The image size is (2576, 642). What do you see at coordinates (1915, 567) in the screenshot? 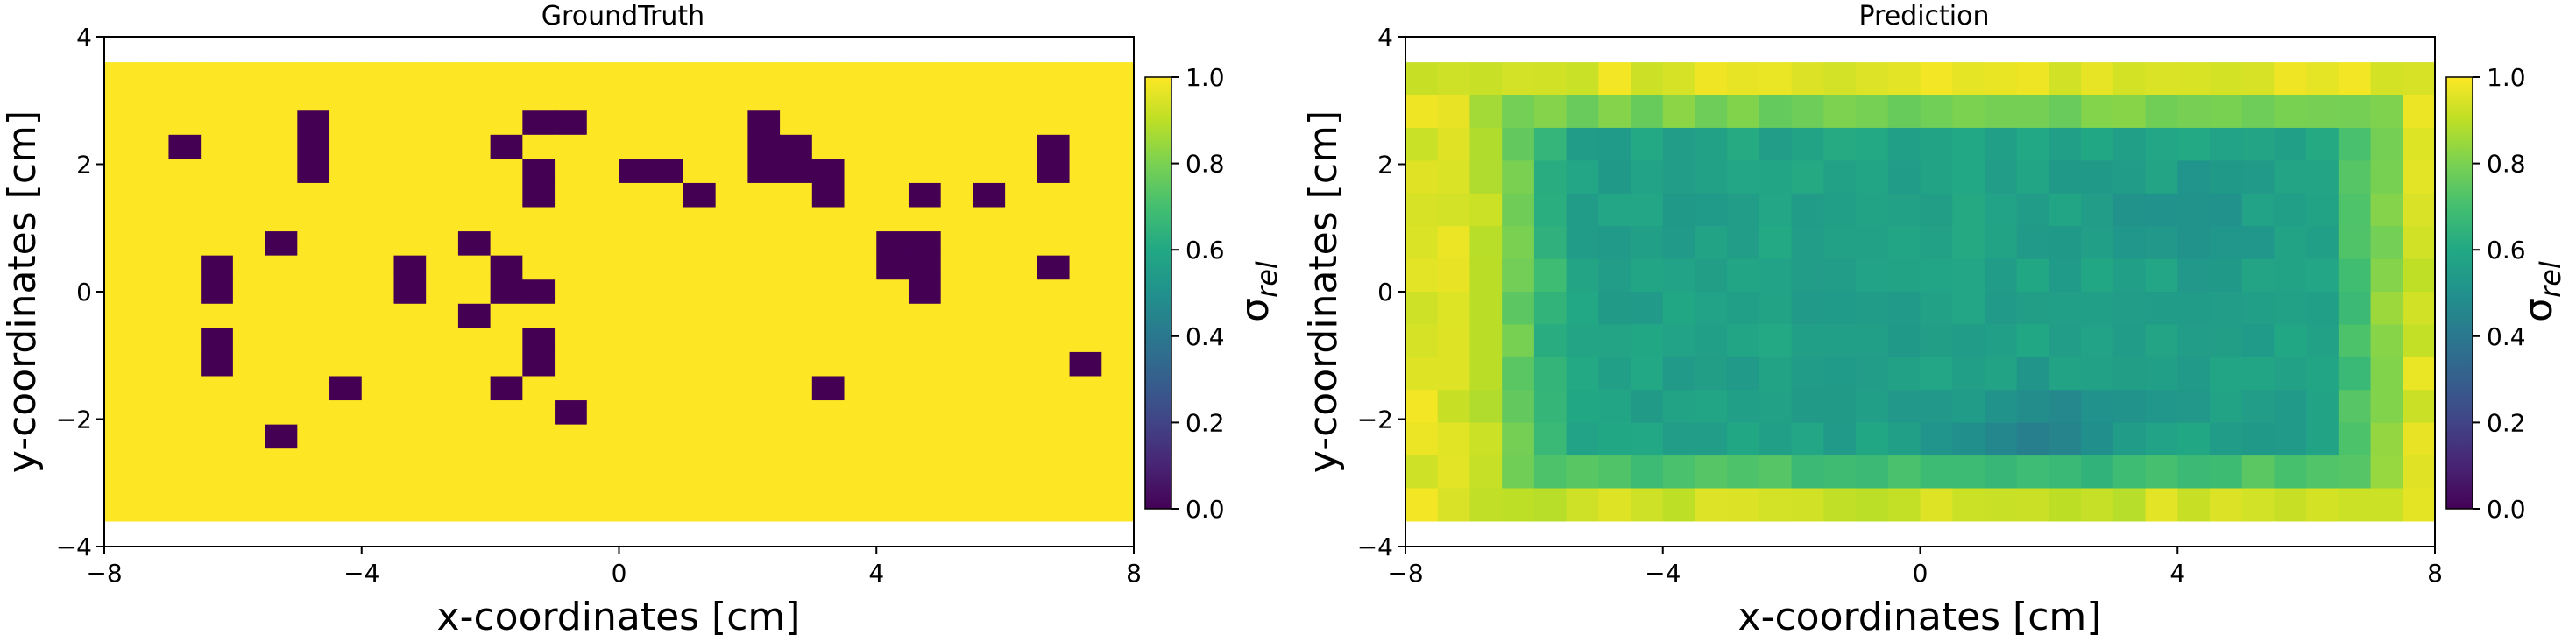
I see `prediction-x-ticks: −8 −4 0 4 8` at bounding box center [1915, 567].